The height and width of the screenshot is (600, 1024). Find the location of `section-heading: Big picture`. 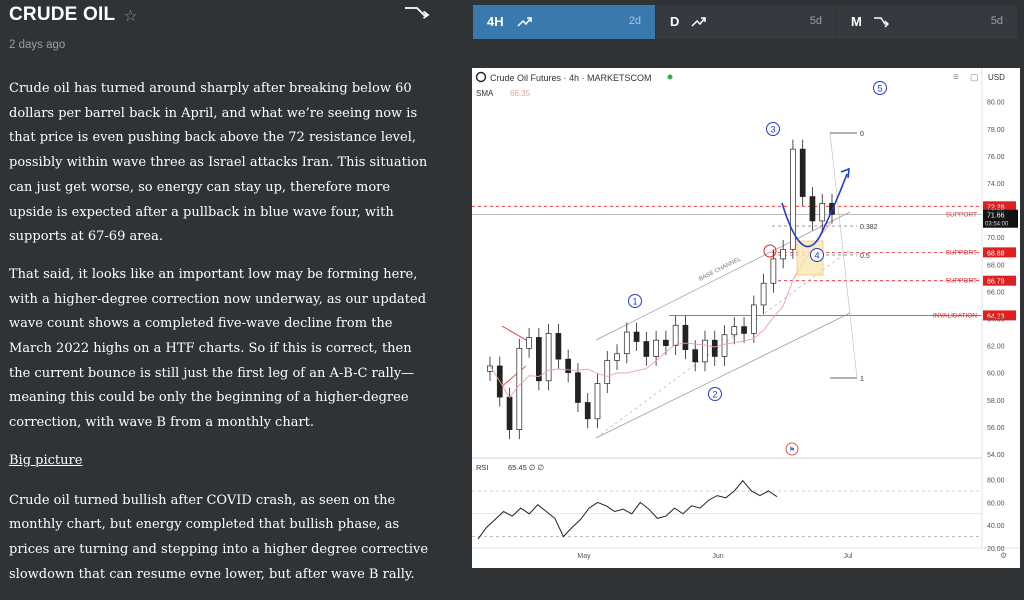

section-heading: Big picture is located at coordinates (46, 460).